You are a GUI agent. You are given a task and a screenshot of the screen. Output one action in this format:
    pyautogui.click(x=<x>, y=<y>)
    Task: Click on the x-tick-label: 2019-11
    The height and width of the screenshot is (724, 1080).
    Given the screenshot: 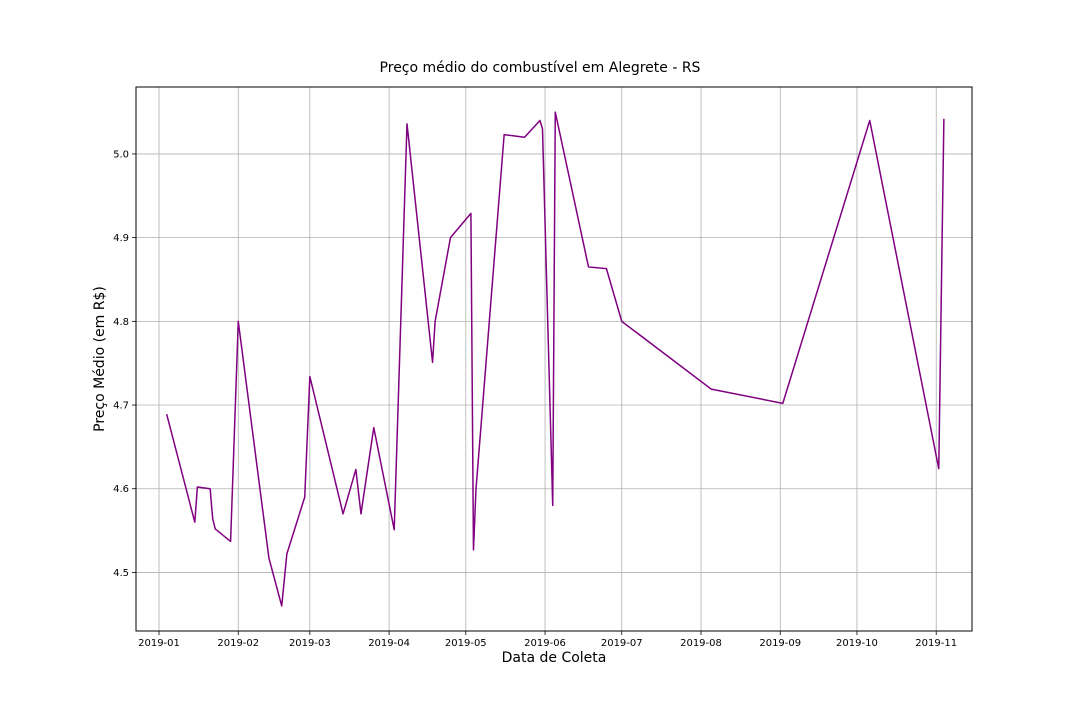 What is the action you would take?
    pyautogui.click(x=936, y=643)
    